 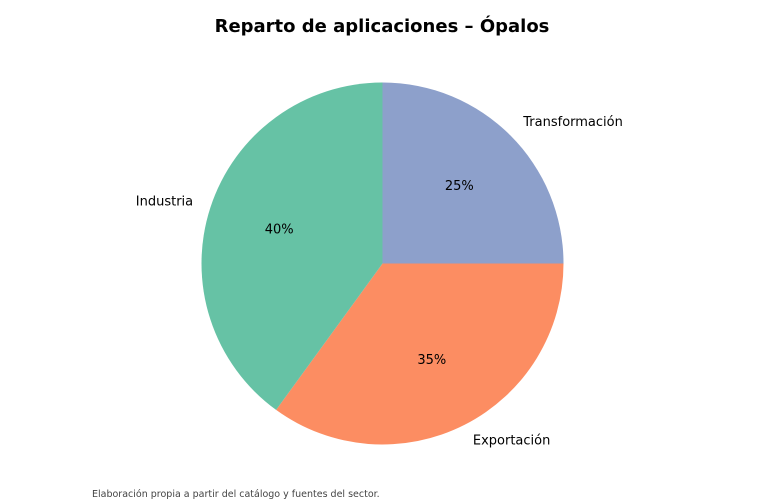 What do you see at coordinates (511, 440) in the screenshot?
I see `slice-label-2: Exportación` at bounding box center [511, 440].